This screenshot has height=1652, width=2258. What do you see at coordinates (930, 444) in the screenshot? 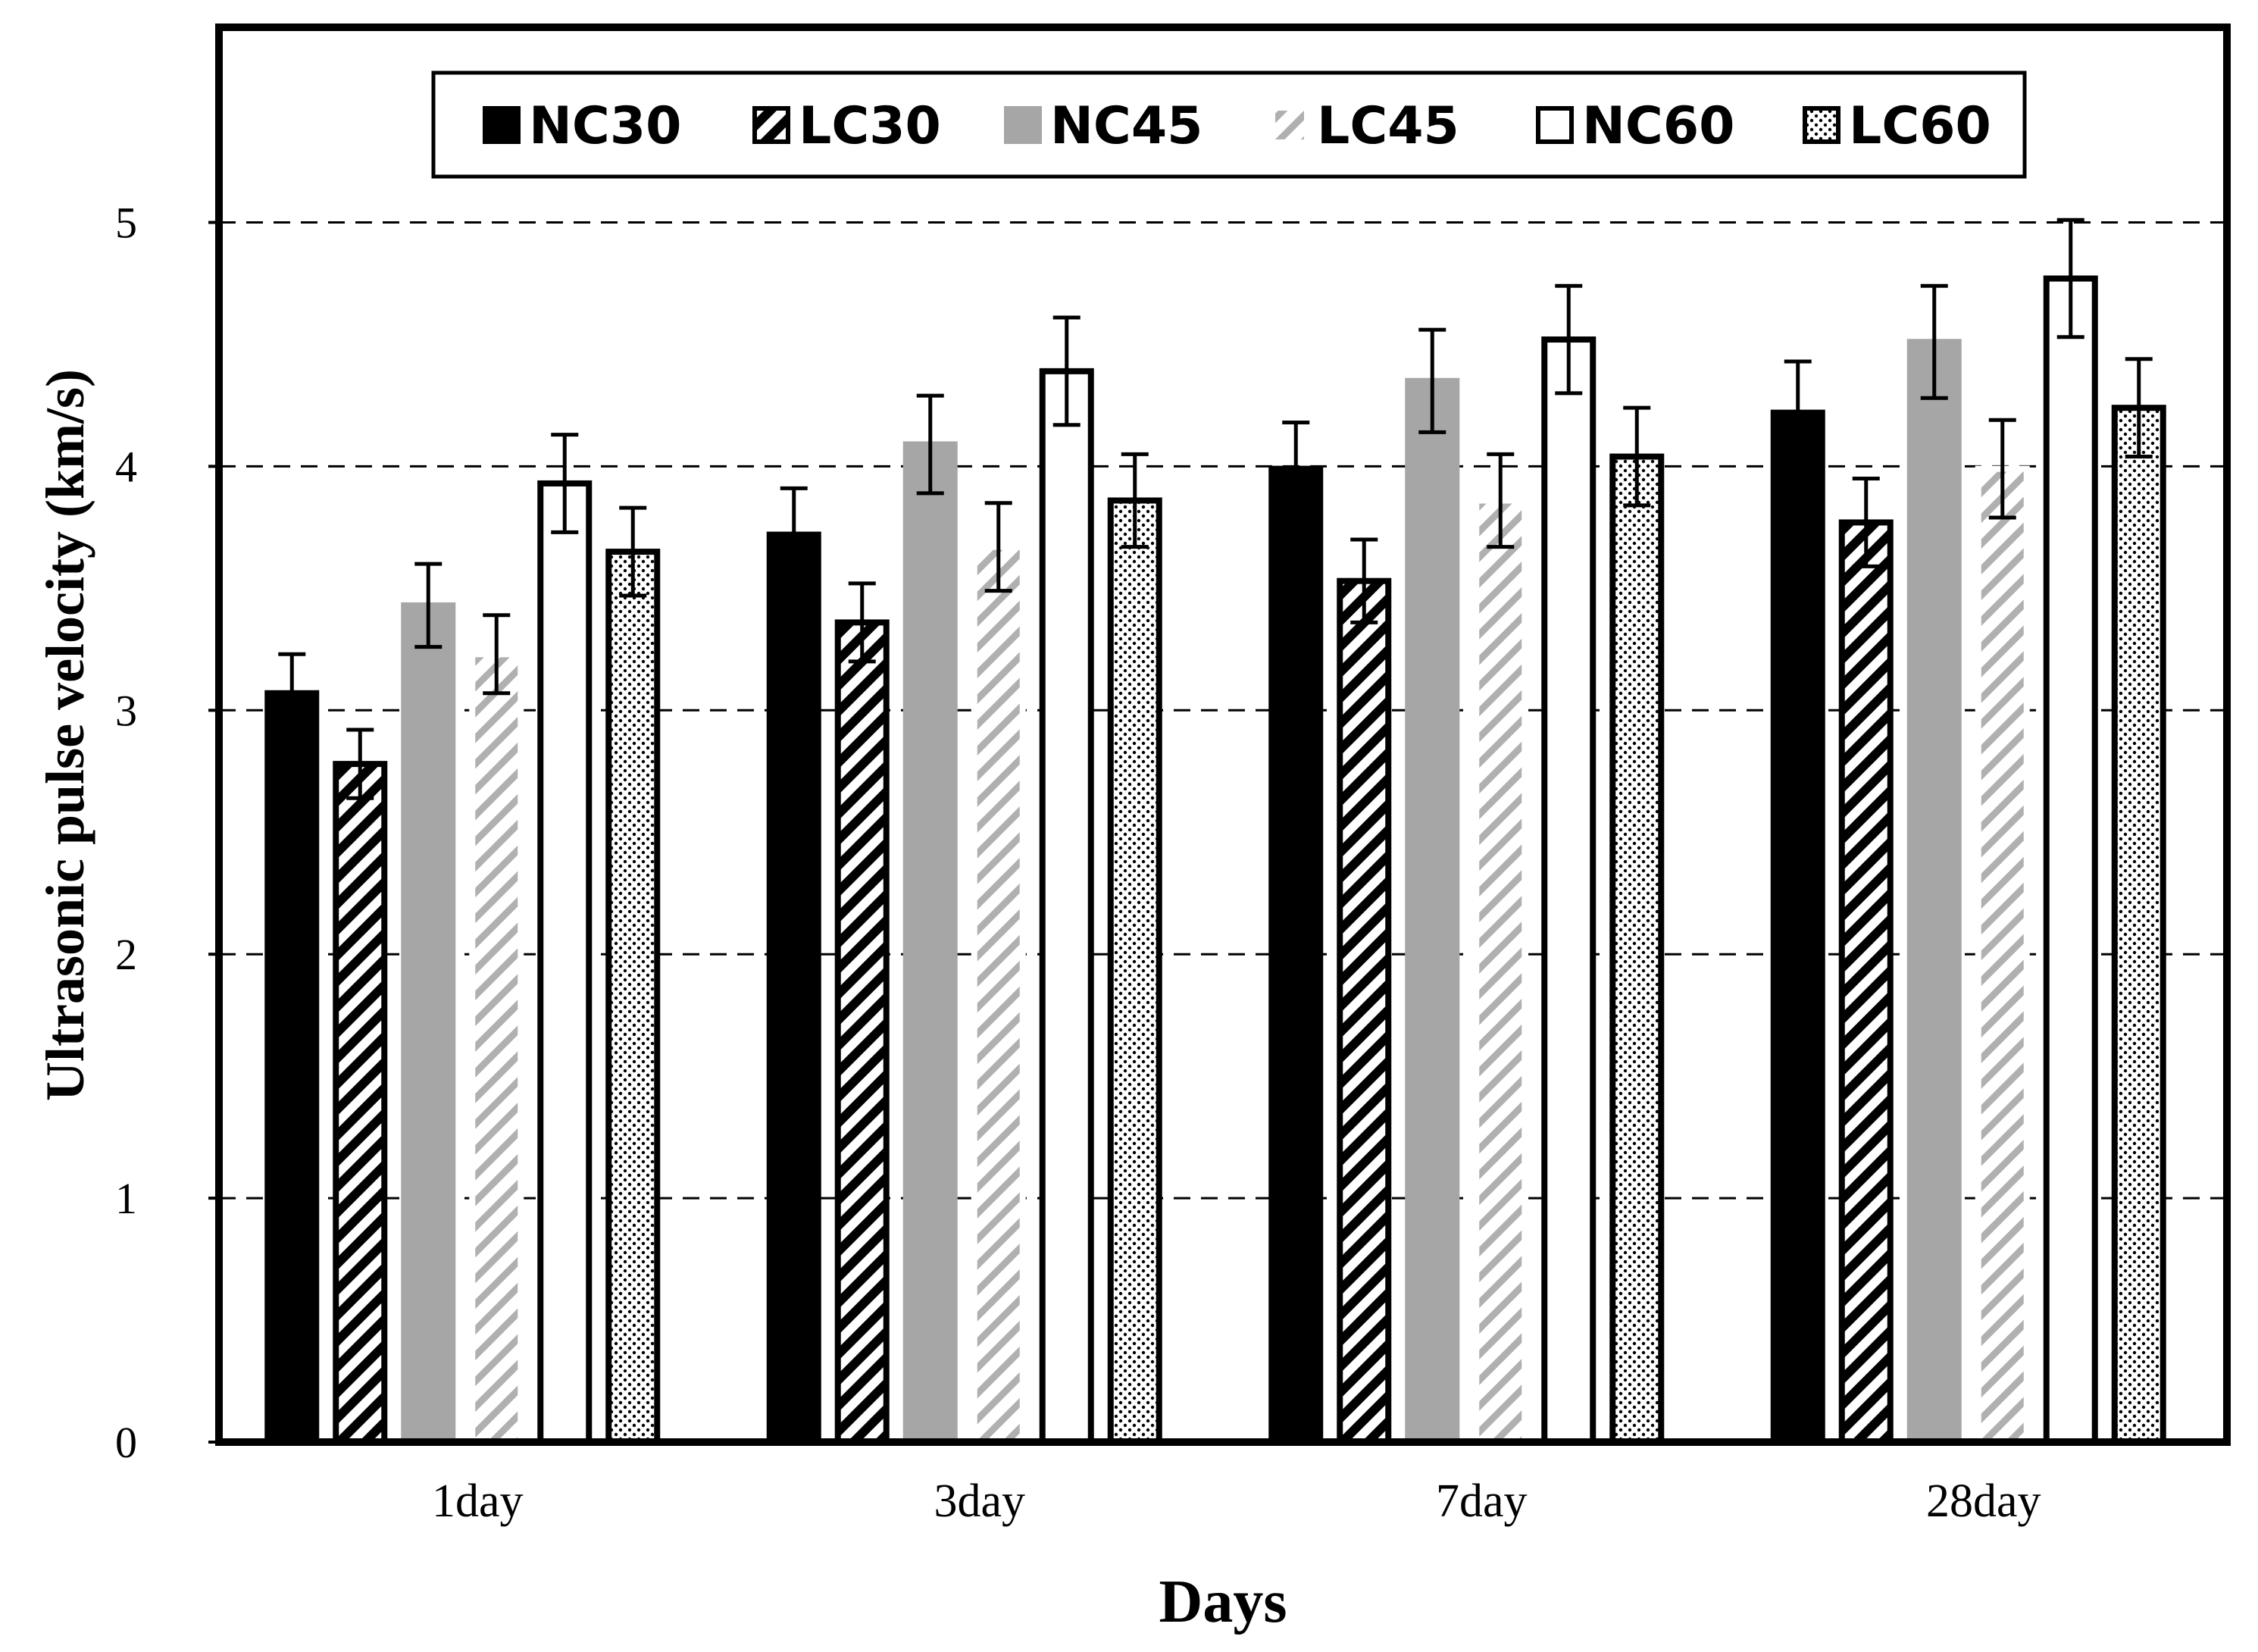
I see `error-bar-nc45-3day` at bounding box center [930, 444].